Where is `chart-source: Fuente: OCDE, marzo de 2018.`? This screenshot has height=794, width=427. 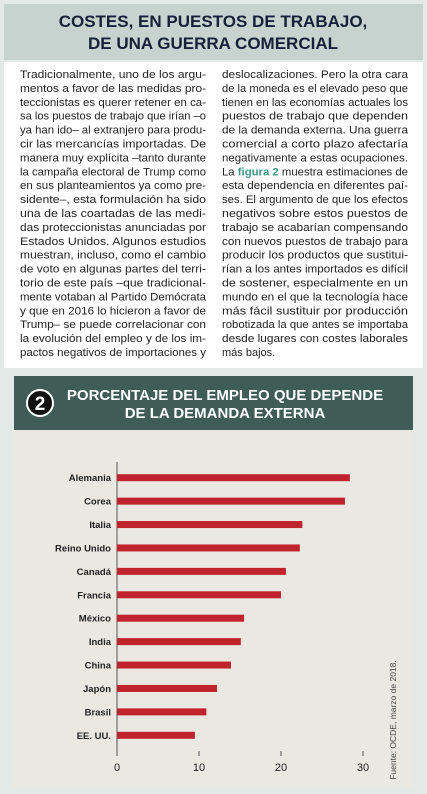 chart-source: Fuente: OCDE, marzo de 2018. is located at coordinates (393, 720).